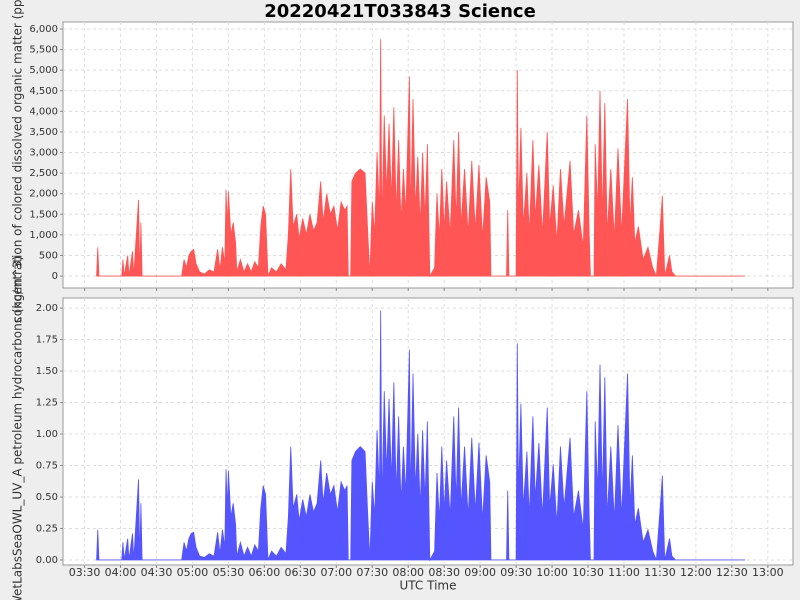 The image size is (800, 600). What do you see at coordinates (43, 70) in the screenshot?
I see `y-tick-label: 5,000` at bounding box center [43, 70].